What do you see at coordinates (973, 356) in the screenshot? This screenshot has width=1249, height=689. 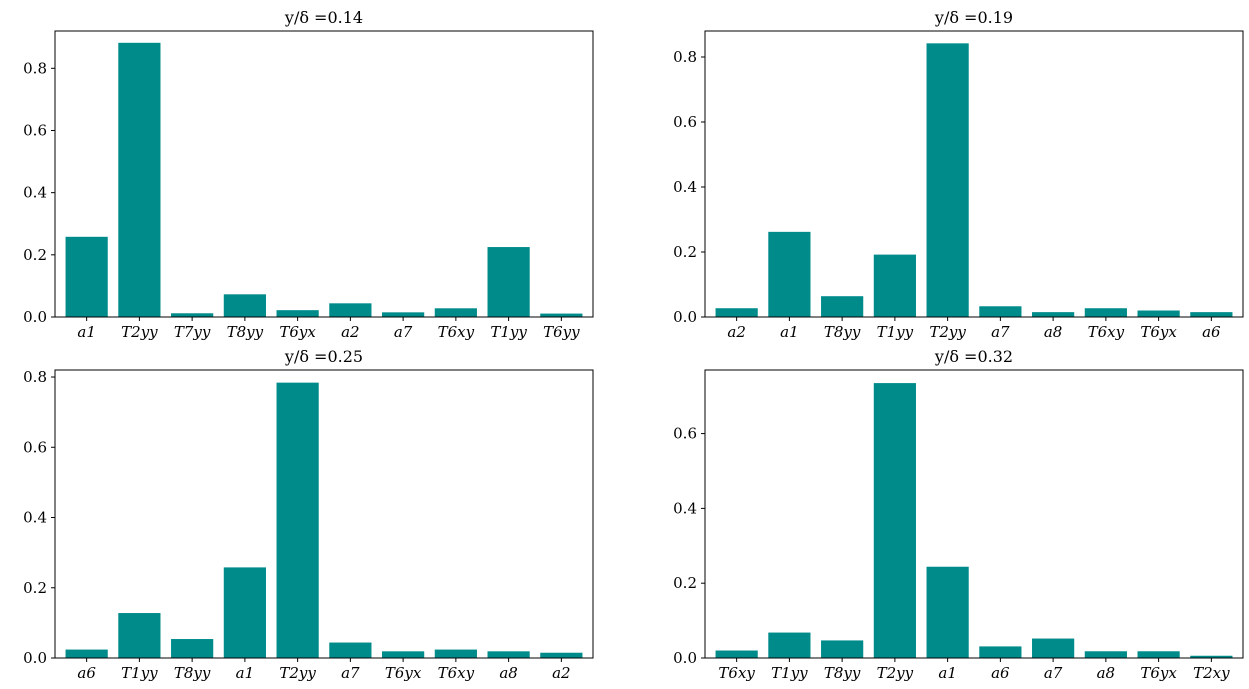 I see `chart-title: y/δ =0.32` at bounding box center [973, 356].